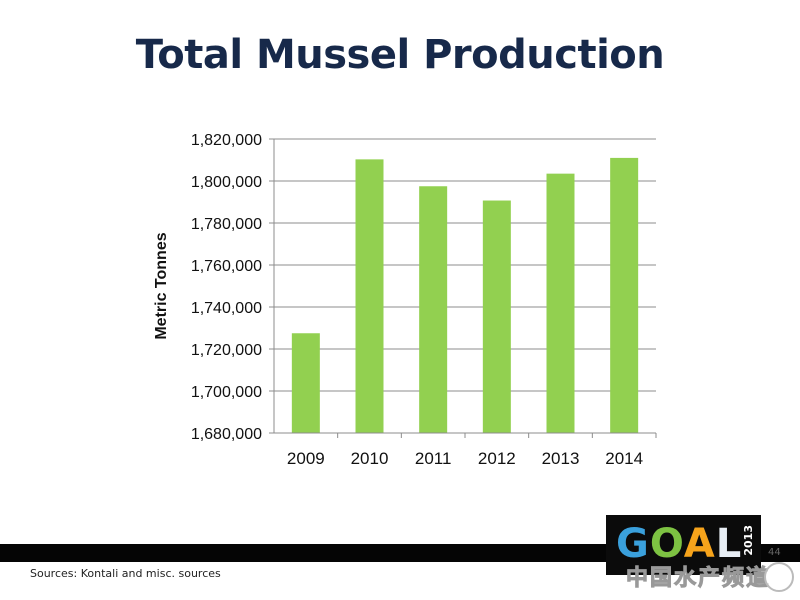 The image size is (800, 600). I want to click on y-tick-label: 1,820,000, so click(226, 140).